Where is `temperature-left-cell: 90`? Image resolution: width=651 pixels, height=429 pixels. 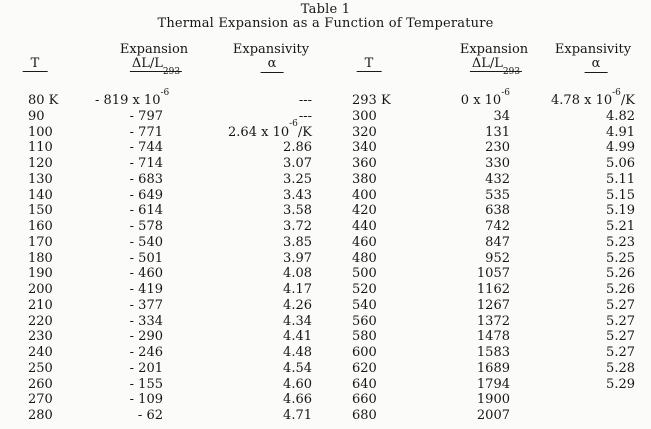 temperature-left-cell: 90 is located at coordinates (36, 116).